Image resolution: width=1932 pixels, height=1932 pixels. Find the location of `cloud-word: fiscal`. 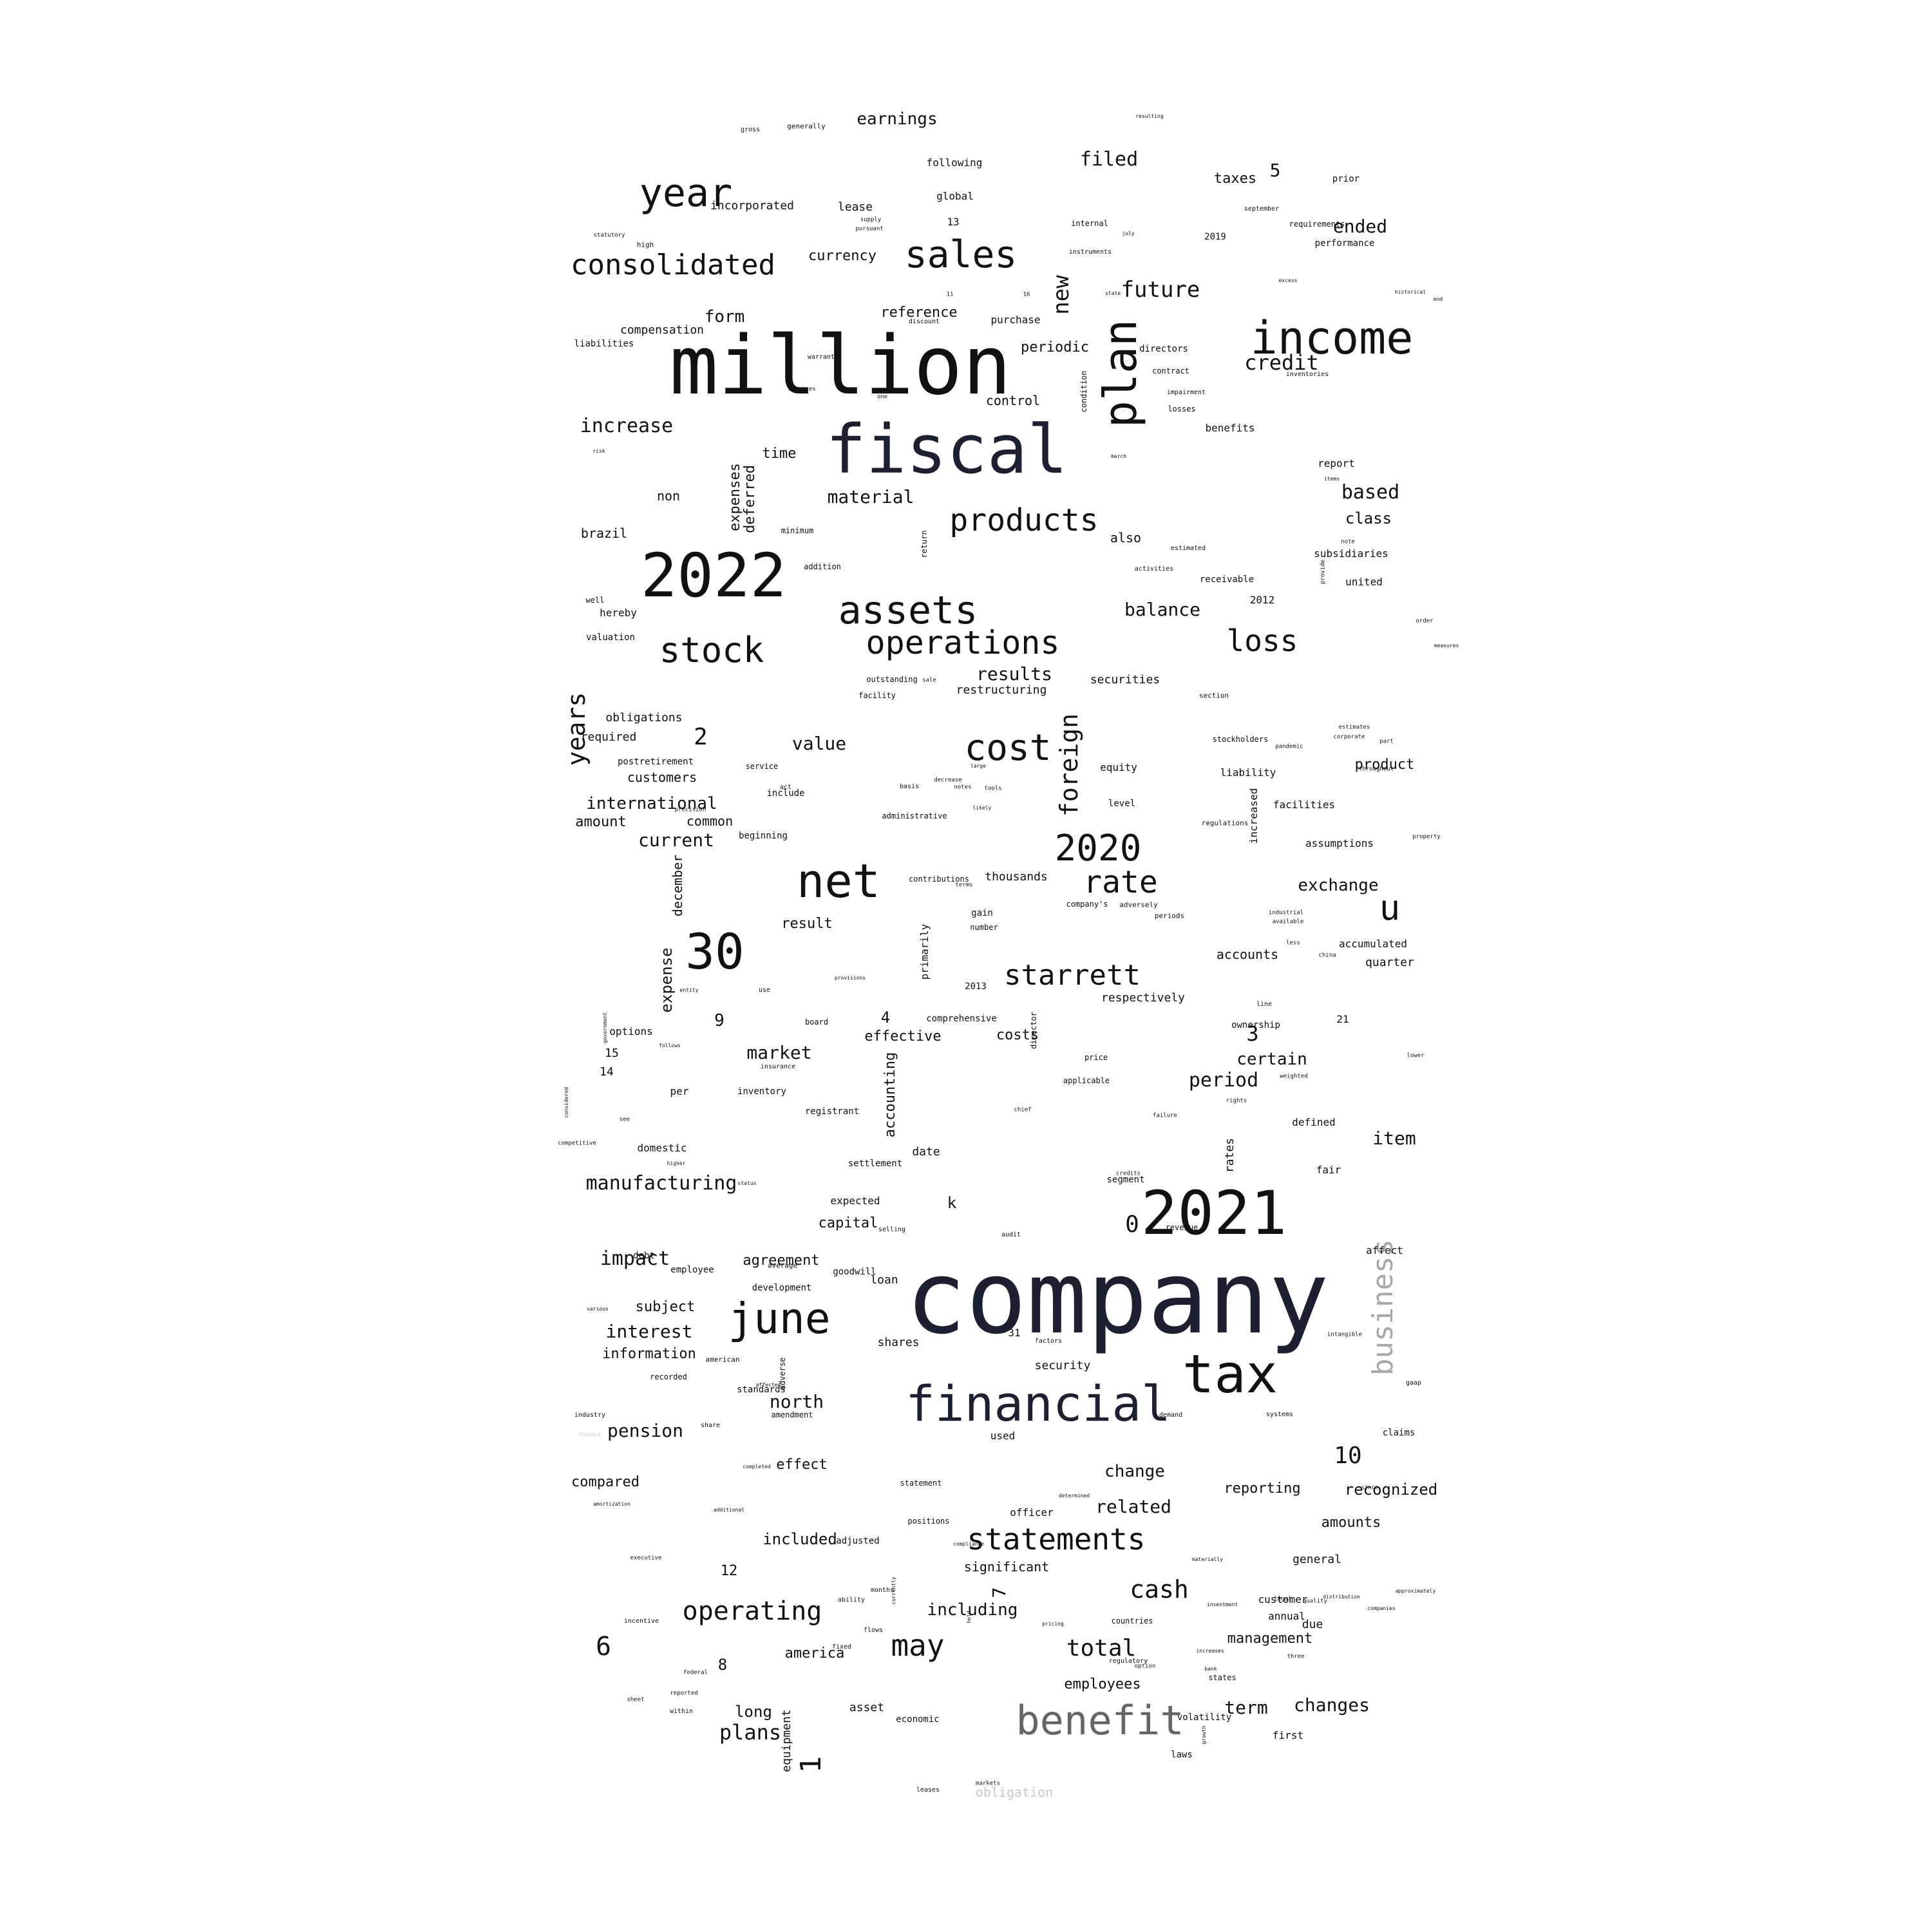

cloud-word: fiscal is located at coordinates (947, 449).